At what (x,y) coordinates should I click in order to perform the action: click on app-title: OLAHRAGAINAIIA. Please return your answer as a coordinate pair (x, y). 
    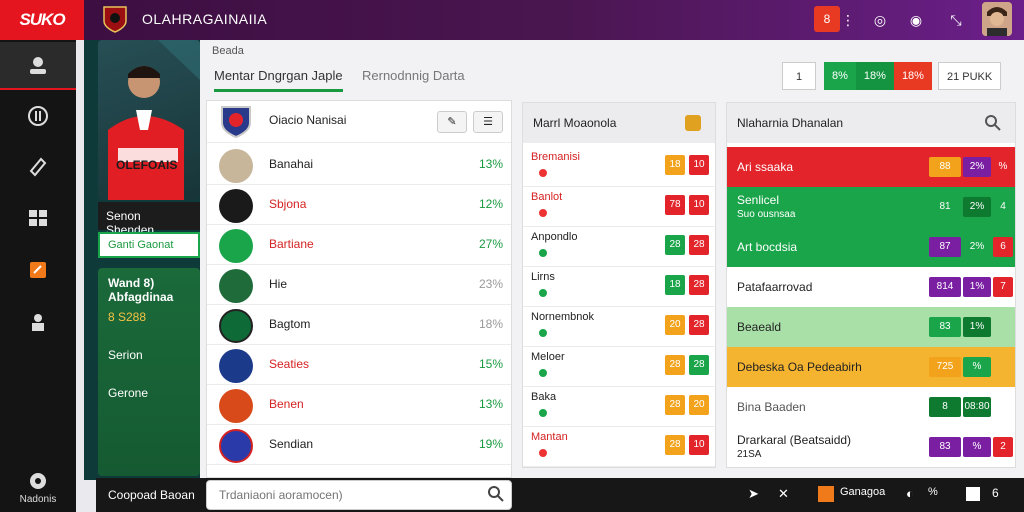
    Looking at the image, I should click on (205, 19).